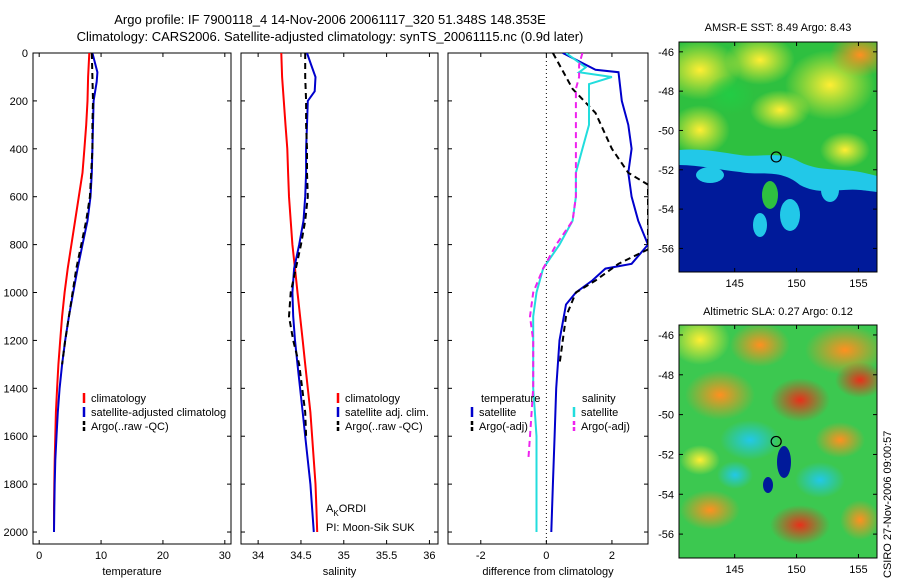  What do you see at coordinates (370, 528) in the screenshot?
I see `pi-label: PI: Moon-Sik SUK` at bounding box center [370, 528].